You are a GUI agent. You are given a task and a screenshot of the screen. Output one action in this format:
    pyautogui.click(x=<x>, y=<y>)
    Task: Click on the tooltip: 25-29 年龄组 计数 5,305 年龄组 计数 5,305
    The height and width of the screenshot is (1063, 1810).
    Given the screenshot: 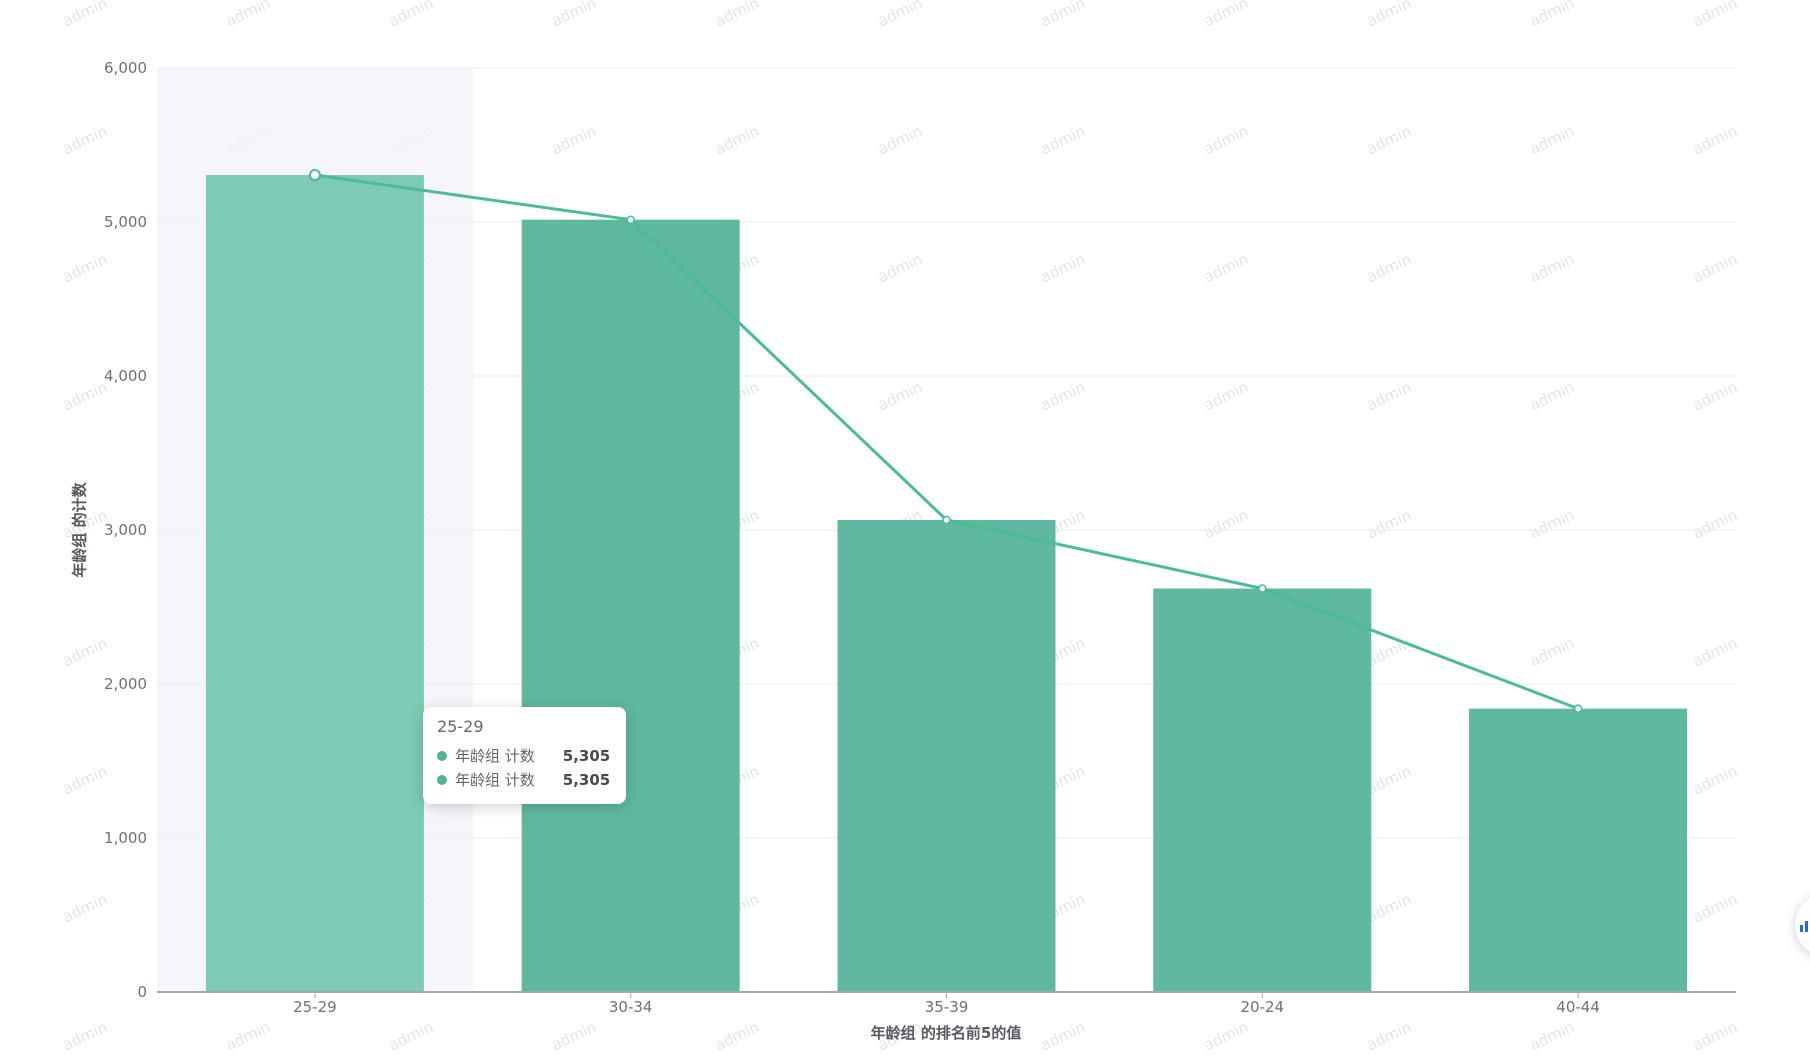 What is the action you would take?
    pyautogui.click(x=525, y=755)
    